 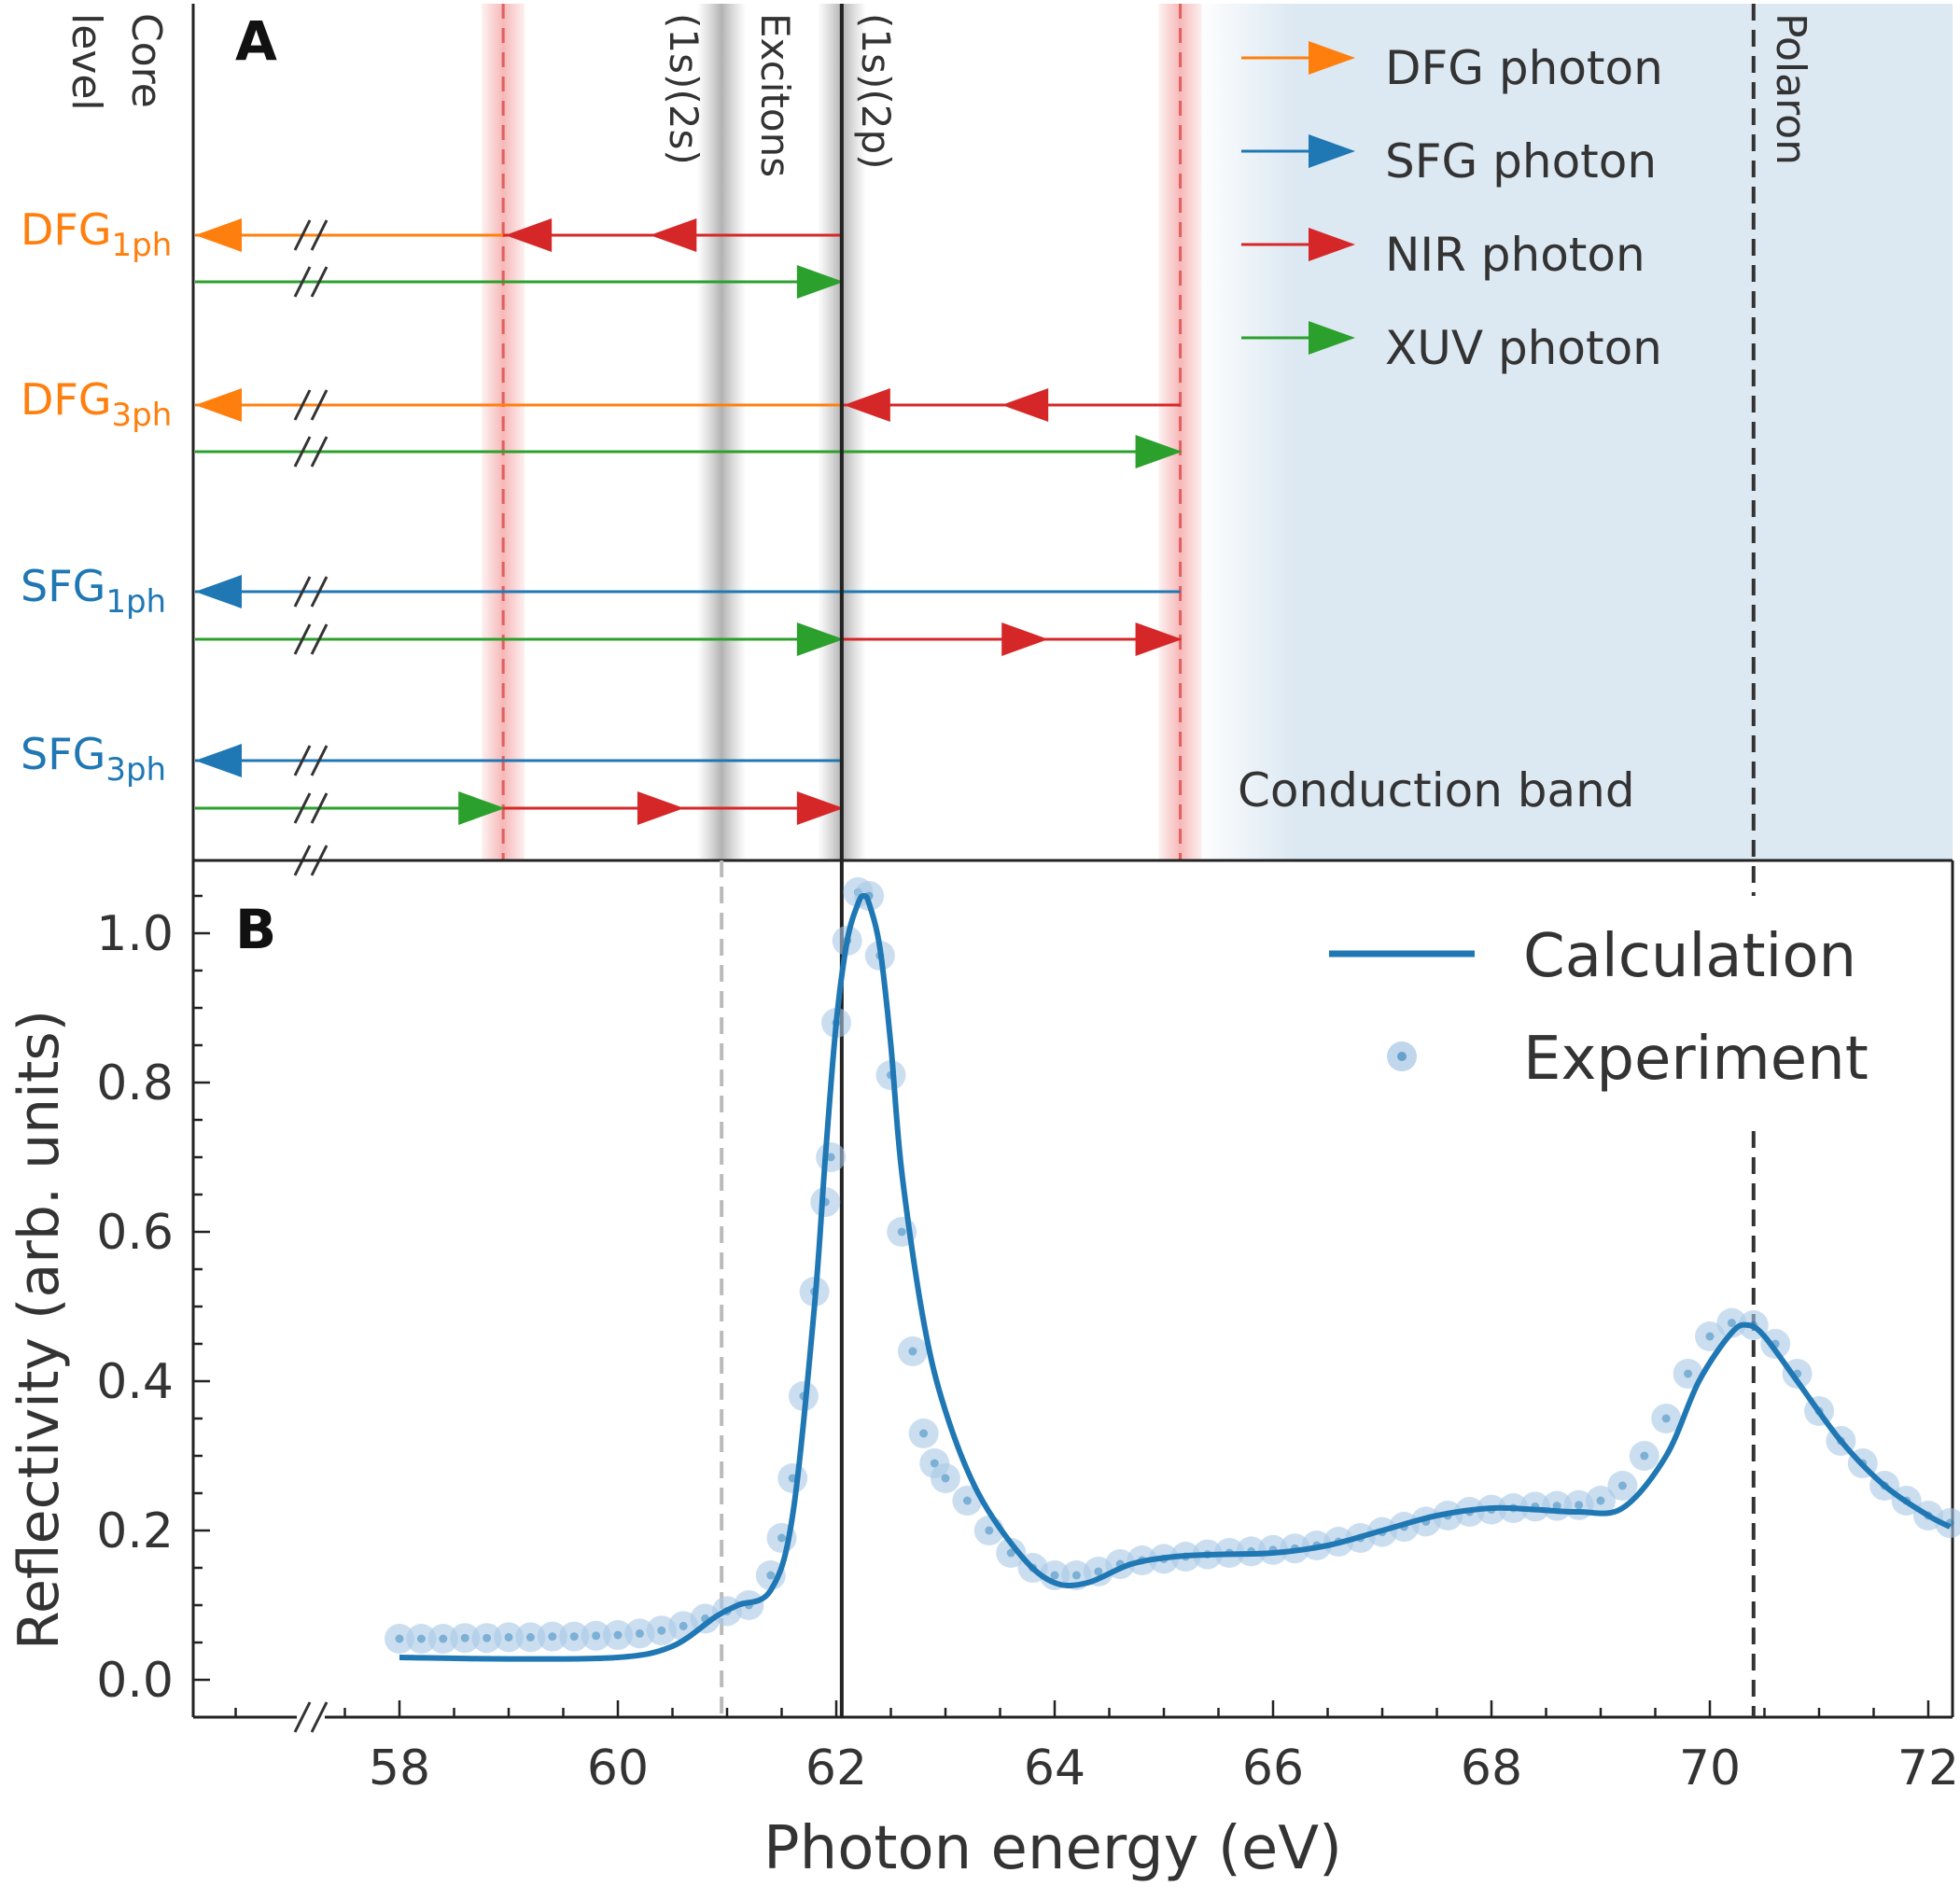 What do you see at coordinates (86, 62) in the screenshot?
I see `core-level-label-line2: level` at bounding box center [86, 62].